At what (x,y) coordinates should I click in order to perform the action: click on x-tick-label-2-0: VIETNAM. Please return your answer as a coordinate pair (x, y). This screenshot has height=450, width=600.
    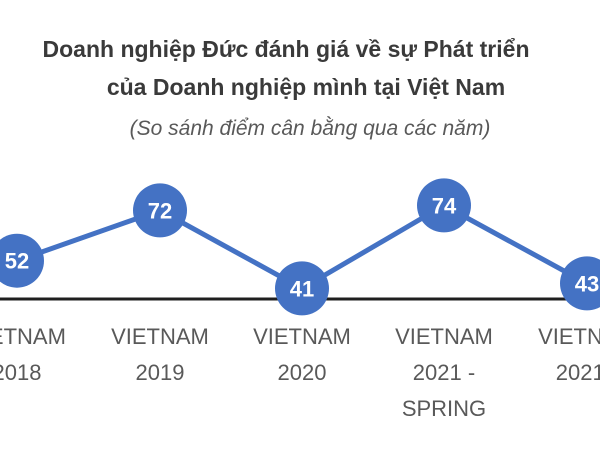
    Looking at the image, I should click on (302, 336).